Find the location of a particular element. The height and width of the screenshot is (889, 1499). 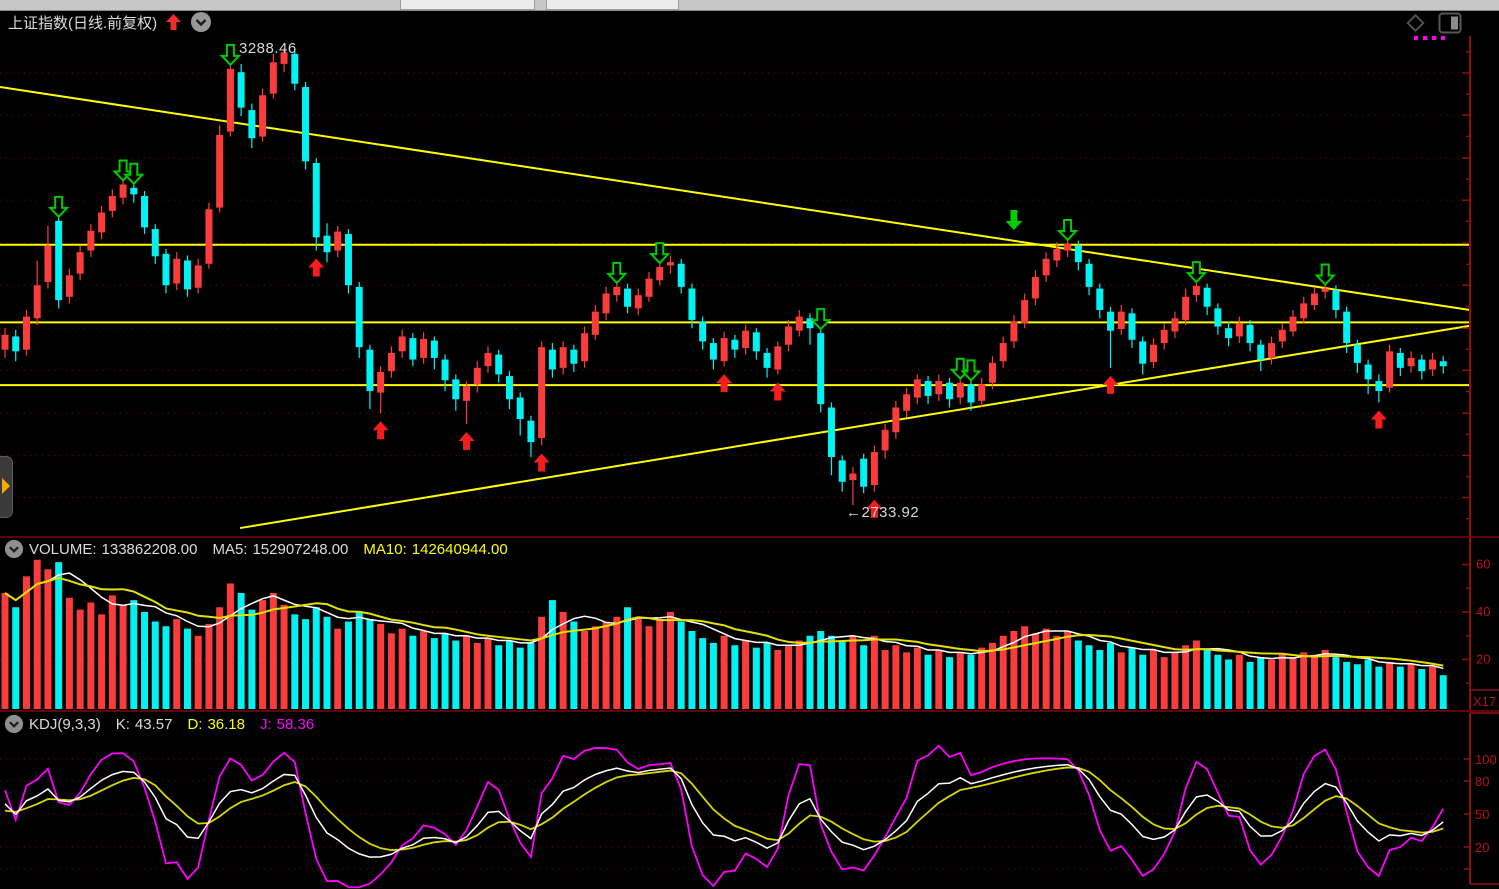

kdj-name: KDJ(9,3,3) is located at coordinates (65, 724).